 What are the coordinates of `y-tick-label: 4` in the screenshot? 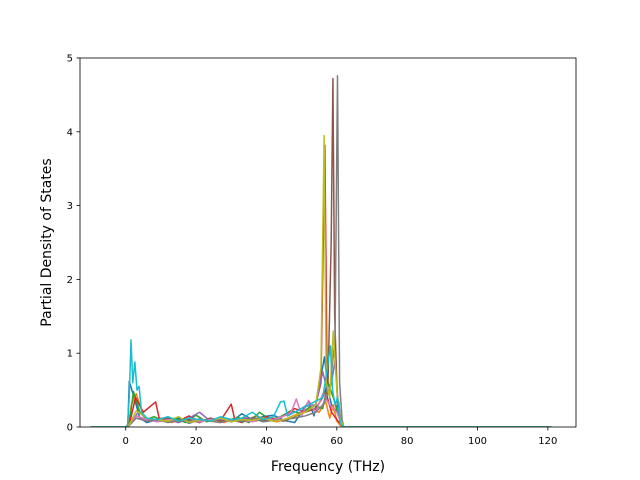 It's located at (70, 132).